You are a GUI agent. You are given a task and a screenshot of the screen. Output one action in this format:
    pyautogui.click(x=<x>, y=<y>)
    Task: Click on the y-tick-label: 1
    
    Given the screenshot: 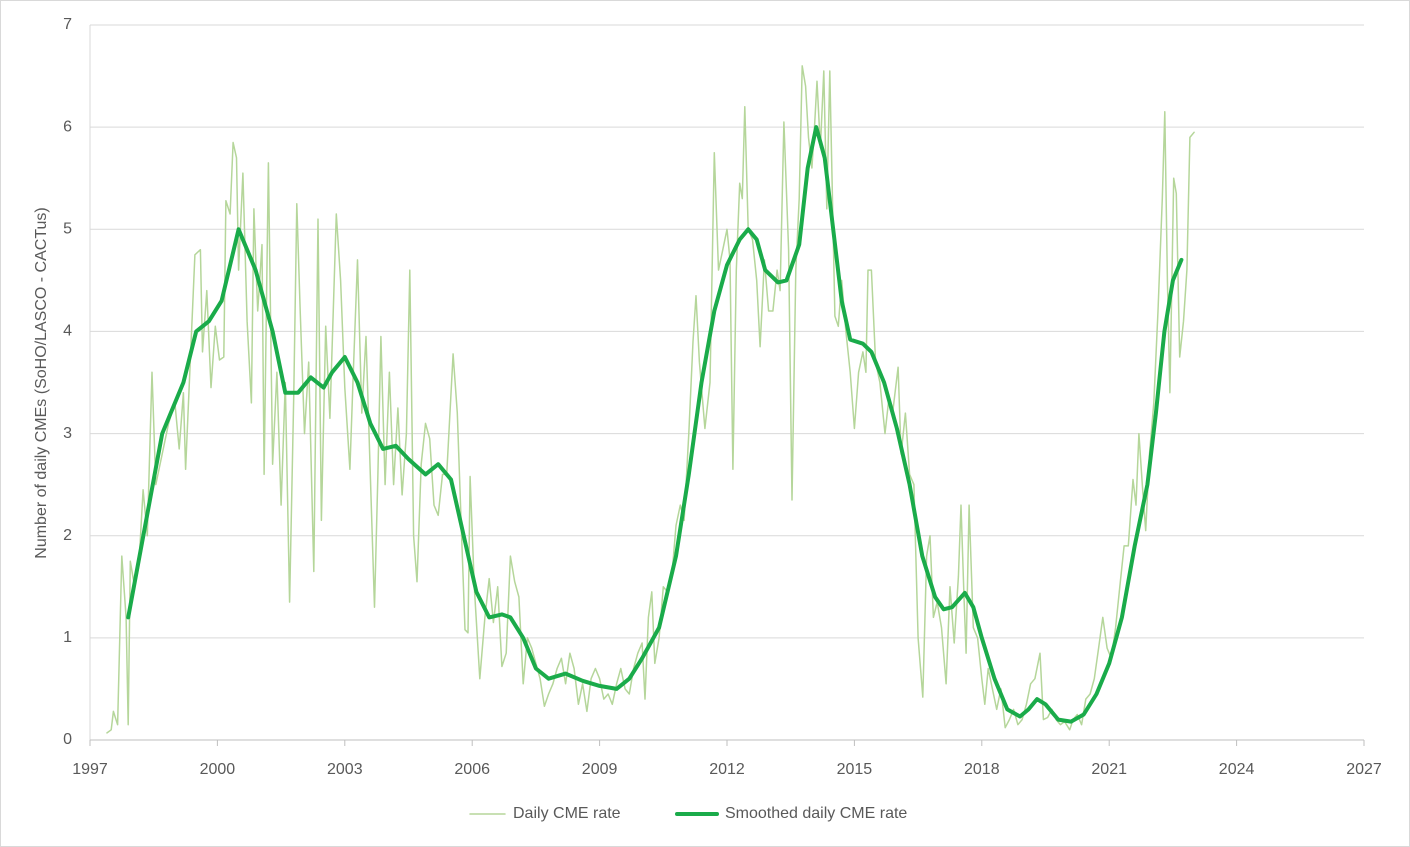 What is the action you would take?
    pyautogui.click(x=67, y=637)
    